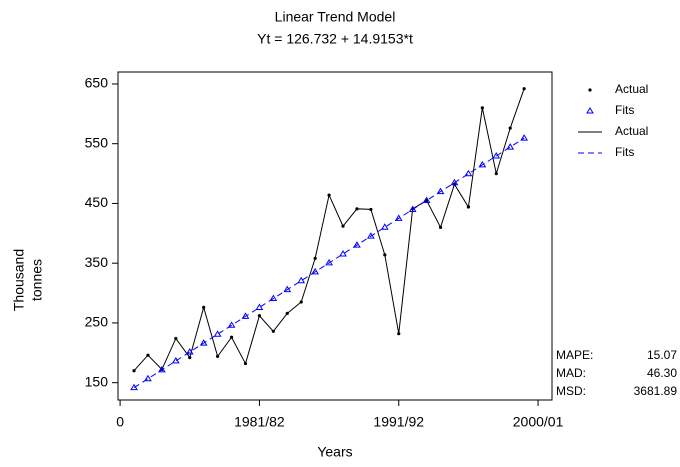  What do you see at coordinates (335, 39) in the screenshot?
I see `chart-subtitle: Yt = 126.732 + 14.9153*t` at bounding box center [335, 39].